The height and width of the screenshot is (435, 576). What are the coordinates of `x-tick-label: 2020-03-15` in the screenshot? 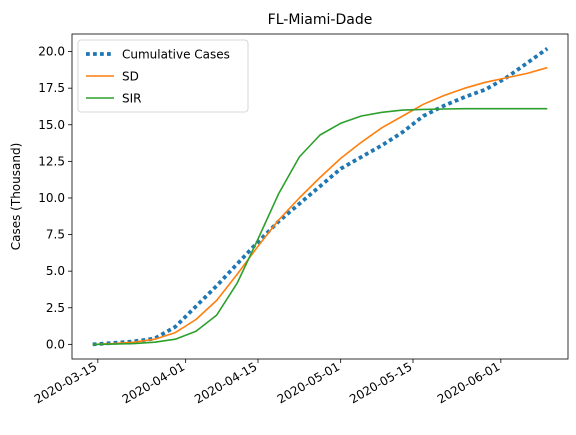 It's located at (65, 382).